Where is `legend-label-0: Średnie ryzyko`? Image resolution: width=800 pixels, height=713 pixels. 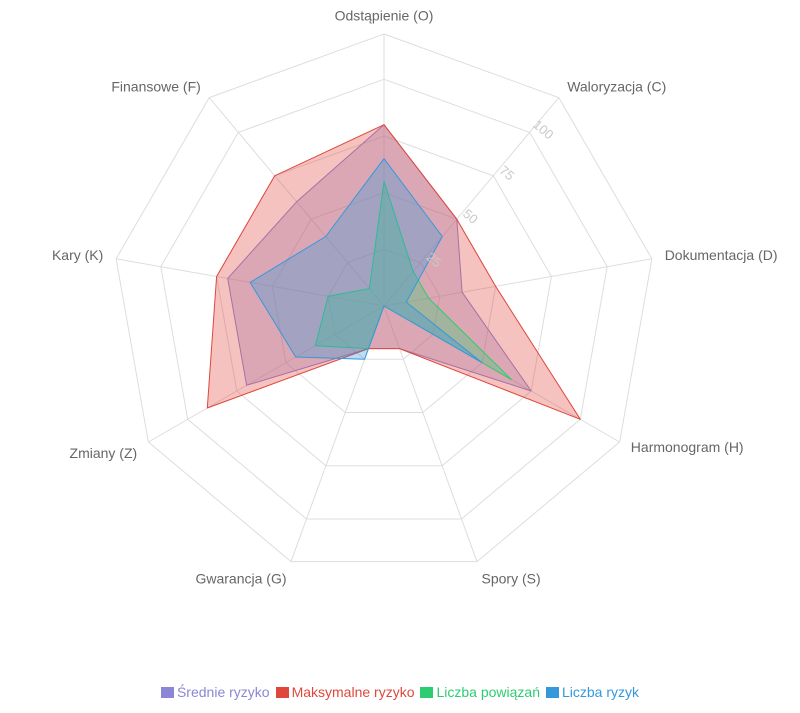
legend-label-0: Średnie ryzyko is located at coordinates (223, 692).